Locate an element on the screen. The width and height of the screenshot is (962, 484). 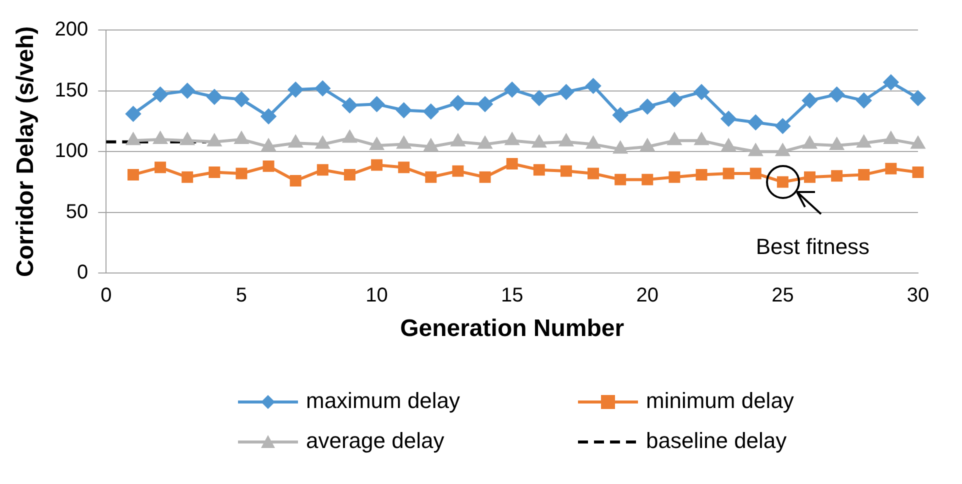
x-tick-label: 20 is located at coordinates (647, 295).